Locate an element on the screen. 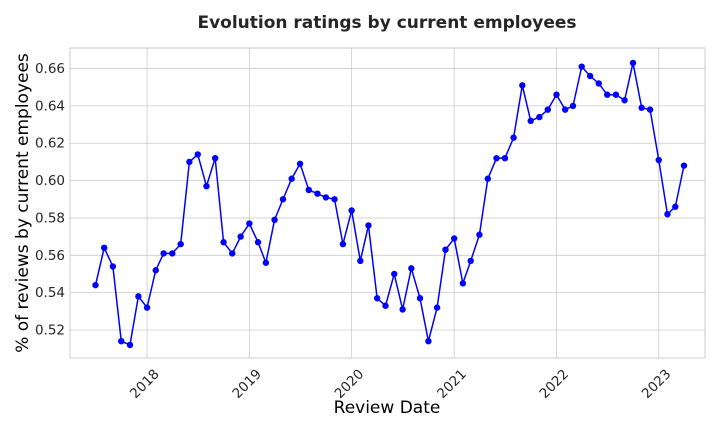 This screenshot has height=432, width=720. y-tick-label: 0.66 is located at coordinates (50, 69).